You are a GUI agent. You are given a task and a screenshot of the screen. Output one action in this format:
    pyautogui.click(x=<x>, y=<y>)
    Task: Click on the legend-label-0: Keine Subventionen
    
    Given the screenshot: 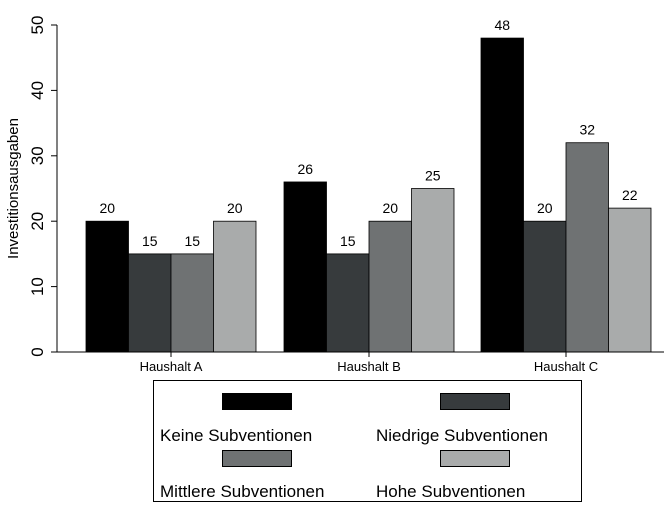 What is the action you would take?
    pyautogui.click(x=236, y=435)
    